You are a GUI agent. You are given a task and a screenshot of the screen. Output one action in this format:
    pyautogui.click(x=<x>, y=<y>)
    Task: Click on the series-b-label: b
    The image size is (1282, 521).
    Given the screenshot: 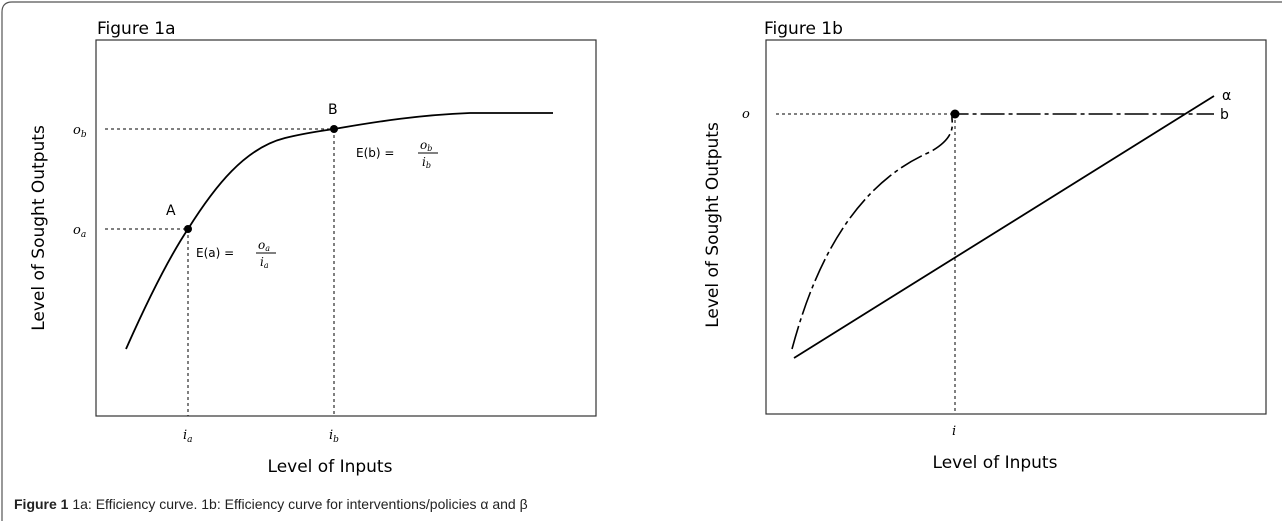 What is the action you would take?
    pyautogui.click(x=1224, y=115)
    